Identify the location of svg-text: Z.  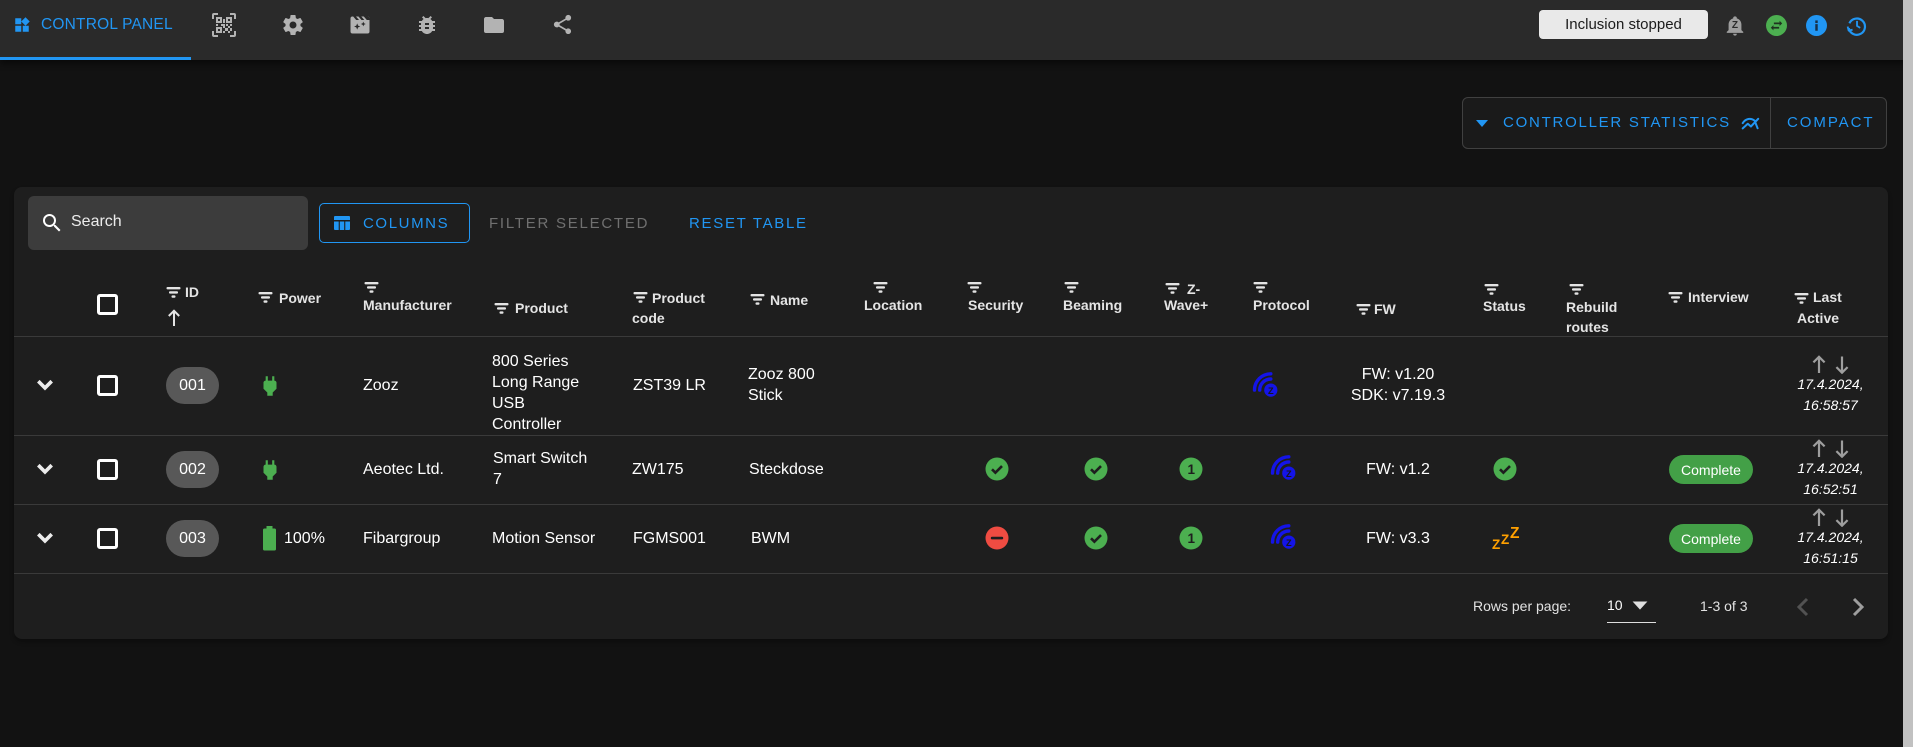
(1735, 25).